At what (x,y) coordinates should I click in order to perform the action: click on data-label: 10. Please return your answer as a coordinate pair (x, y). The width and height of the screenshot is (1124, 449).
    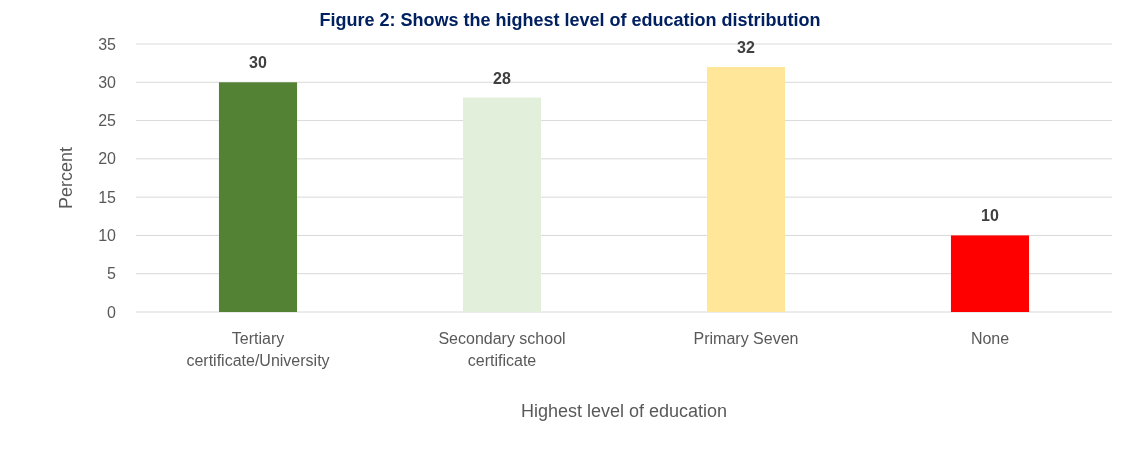
    Looking at the image, I should click on (990, 216).